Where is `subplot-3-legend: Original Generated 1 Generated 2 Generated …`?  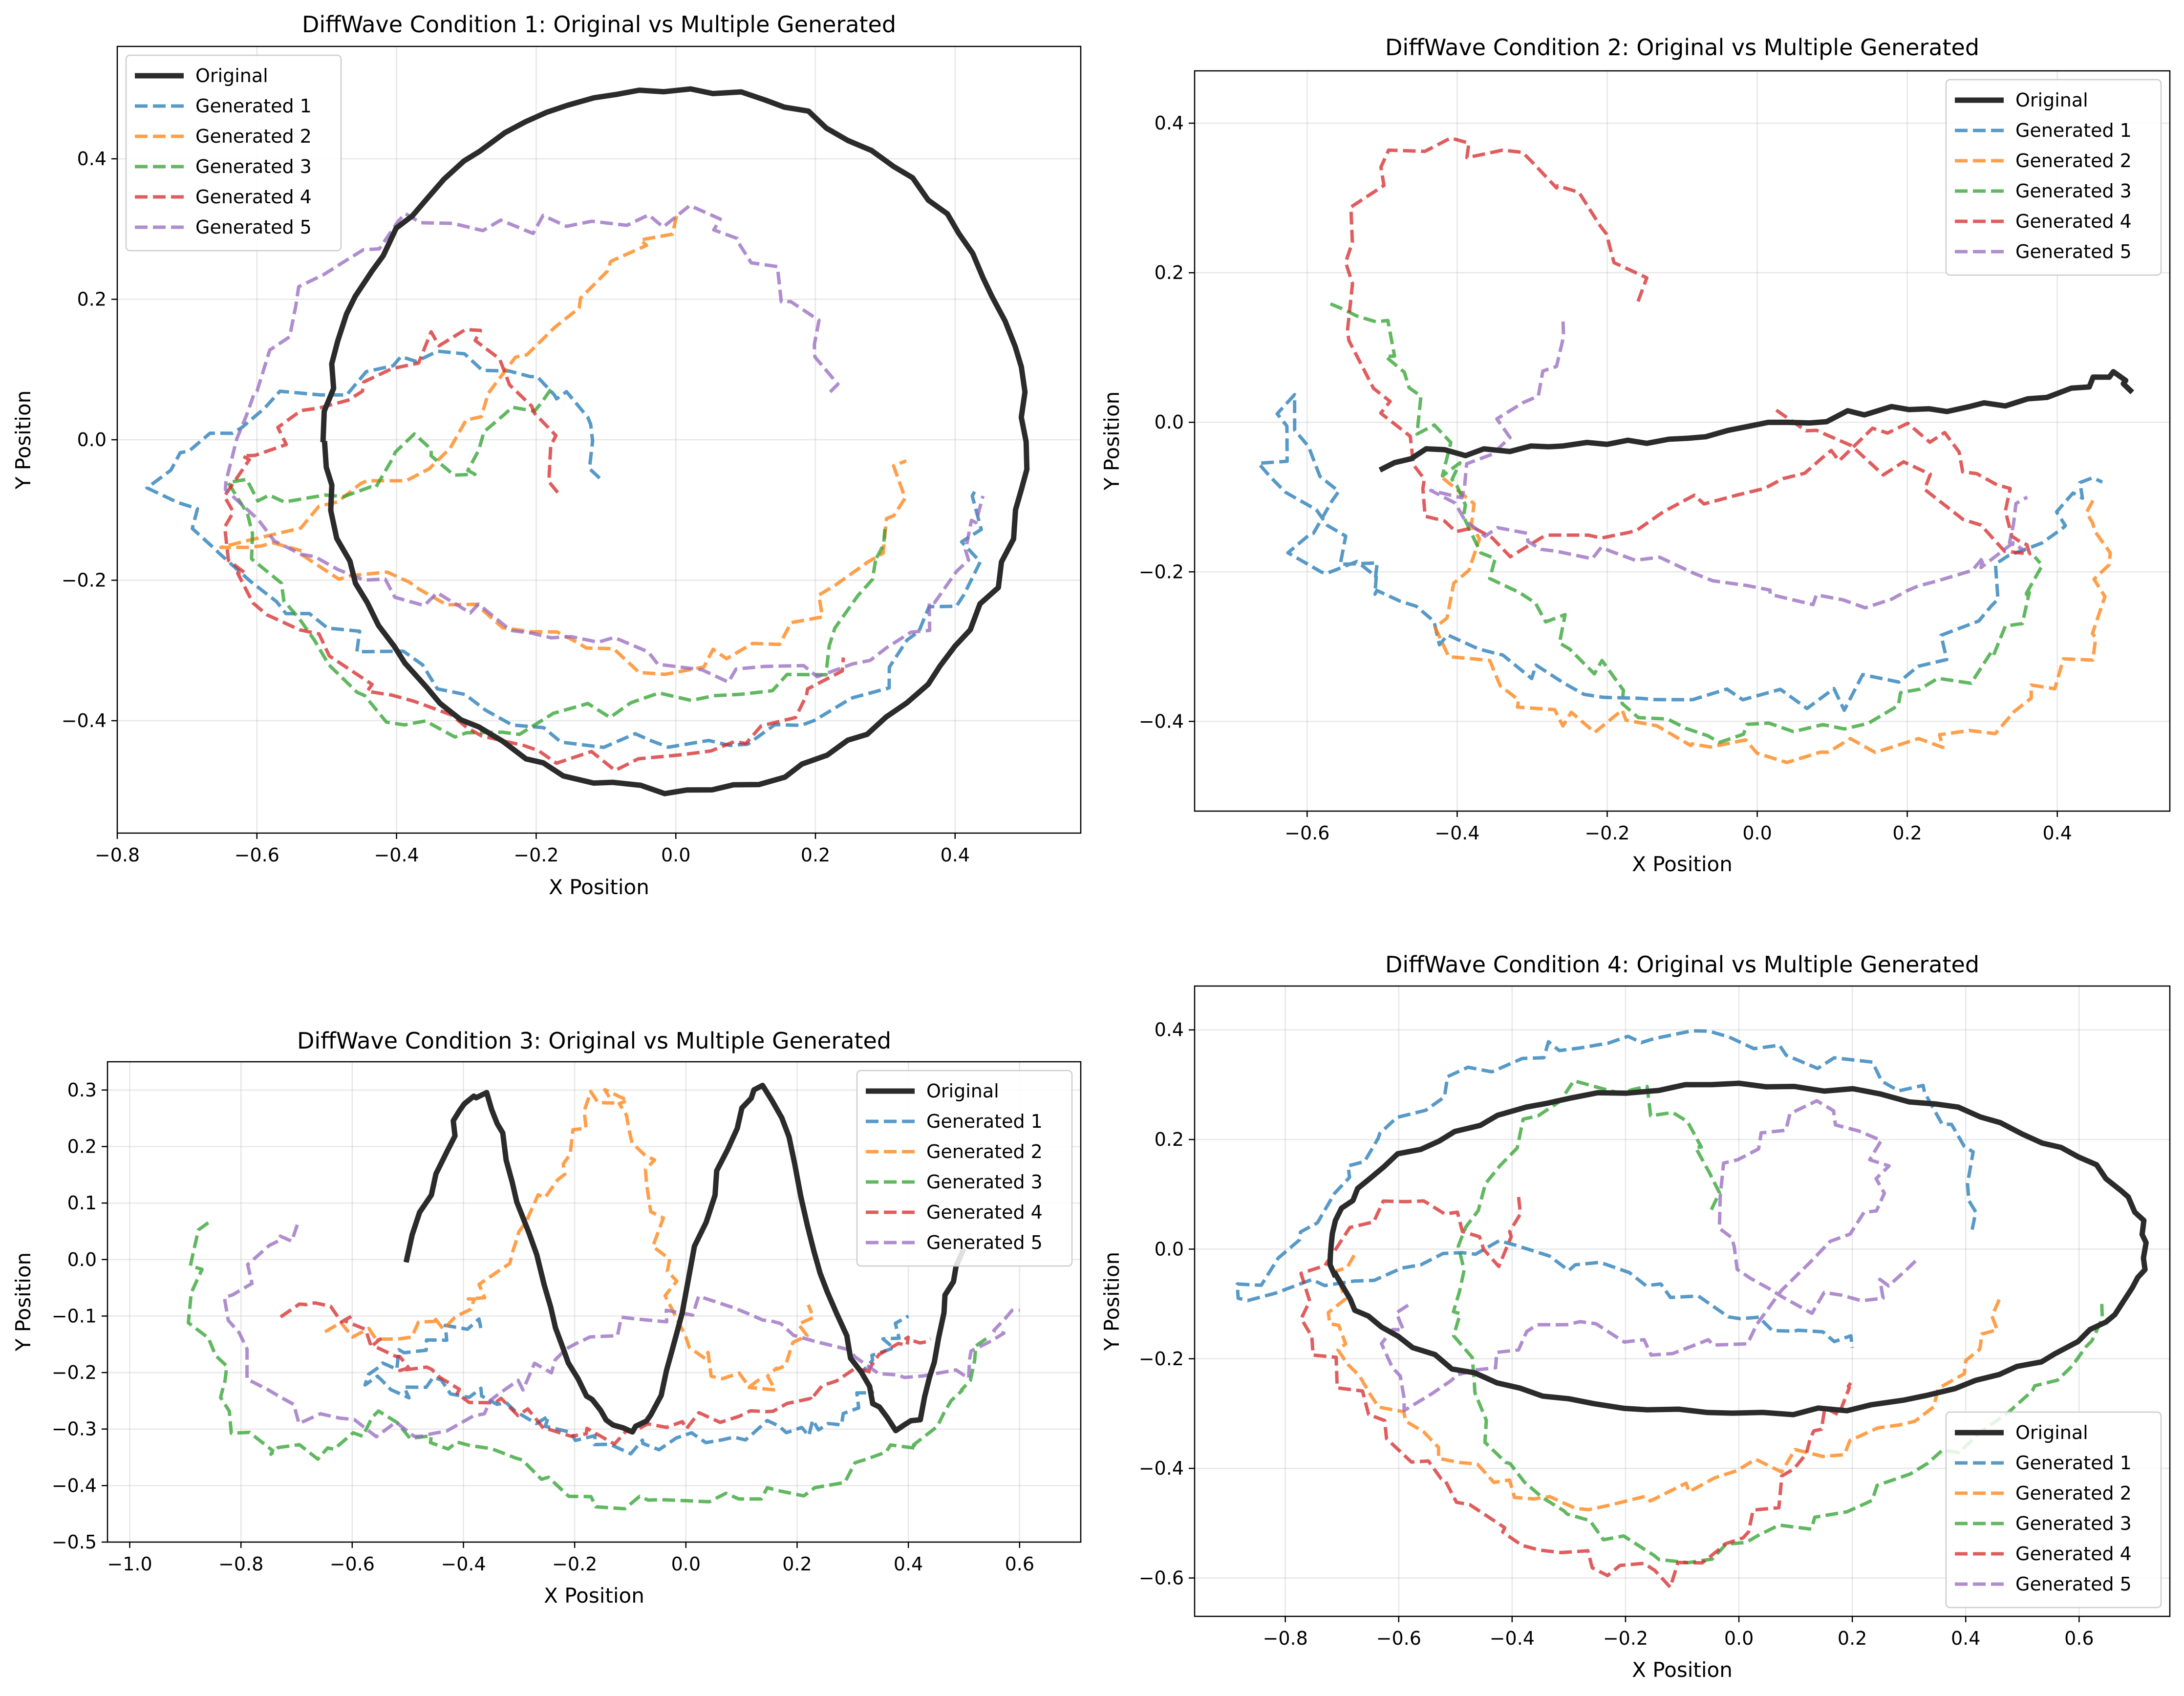 subplot-3-legend: Original Generated 1 Generated 2 Generated … is located at coordinates (964, 1168).